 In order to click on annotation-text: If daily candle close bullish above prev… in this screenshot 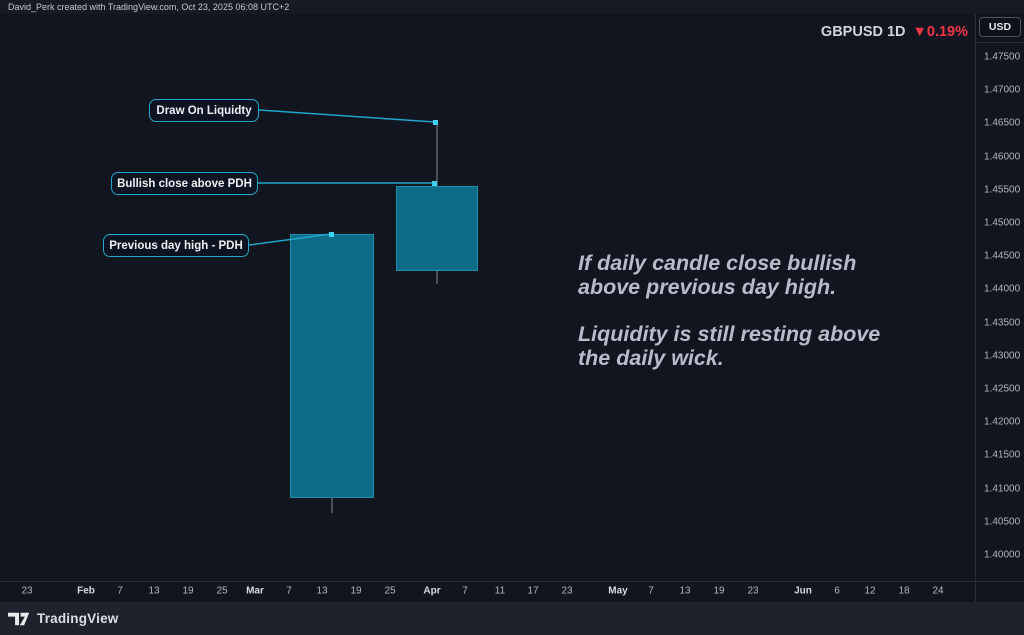, I will do `click(729, 322)`.